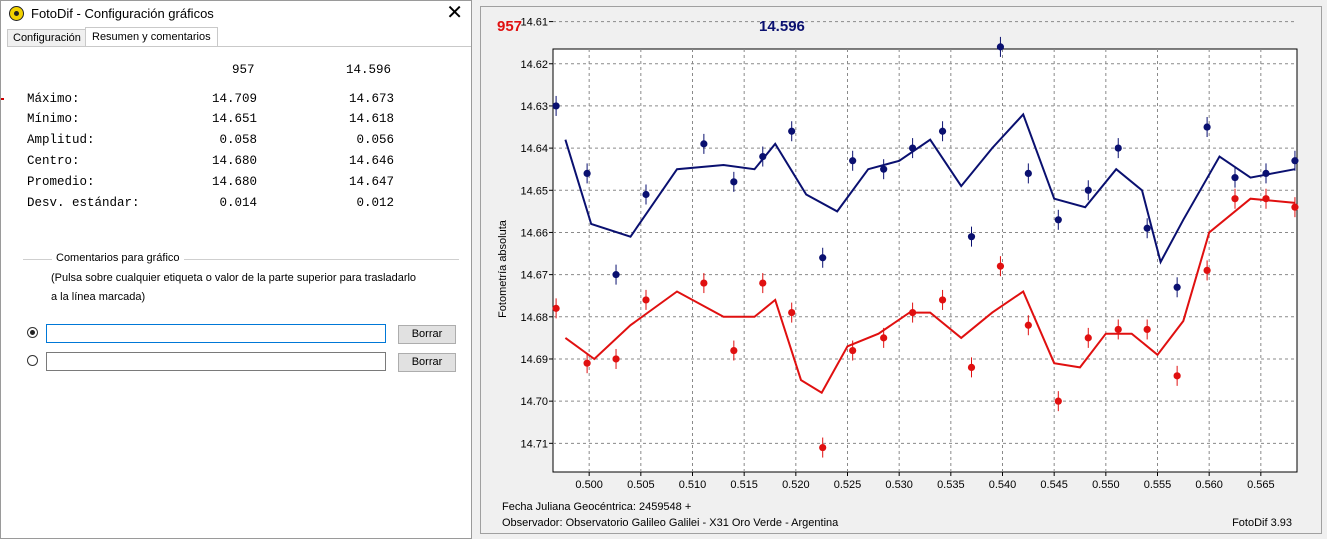 The height and width of the screenshot is (539, 1327). I want to click on x-tick-label: 0.510, so click(693, 485).